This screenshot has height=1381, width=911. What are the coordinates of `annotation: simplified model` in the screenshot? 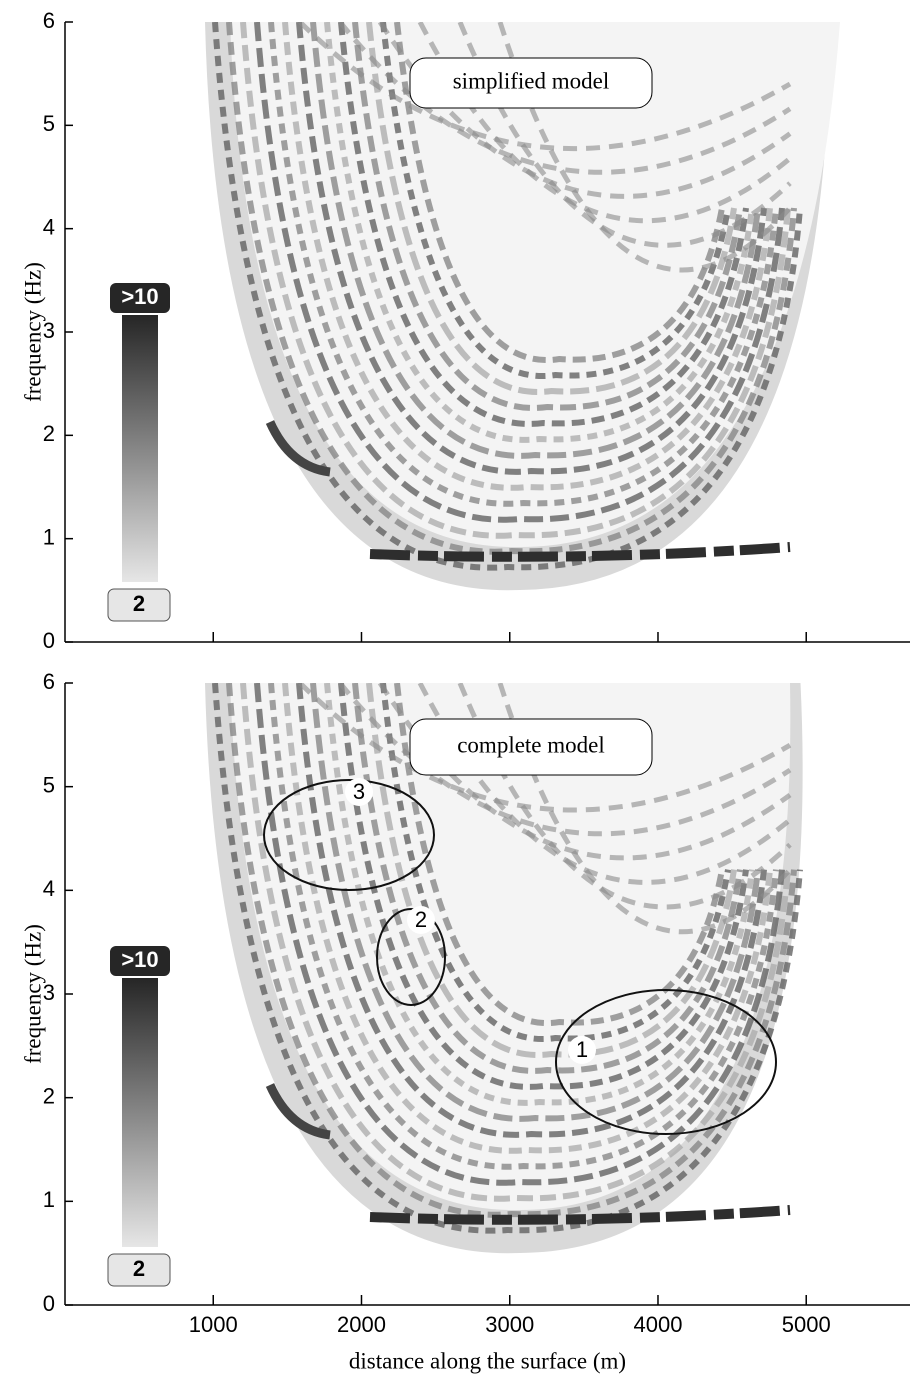 It's located at (531, 80).